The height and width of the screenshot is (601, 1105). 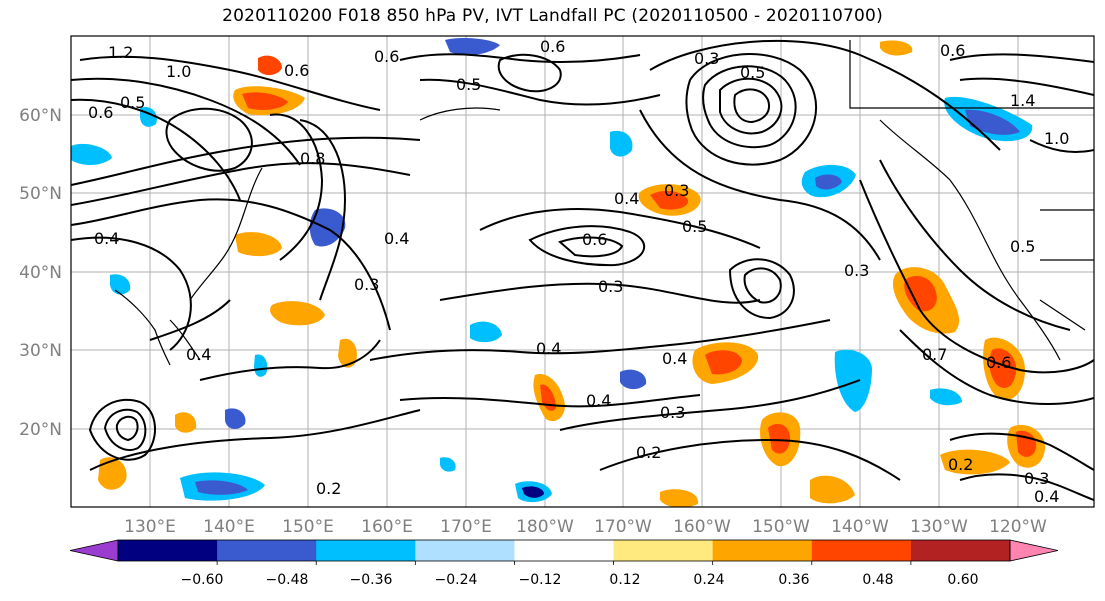 I want to click on colorbar-tick-label: −0.12, so click(x=540, y=580).